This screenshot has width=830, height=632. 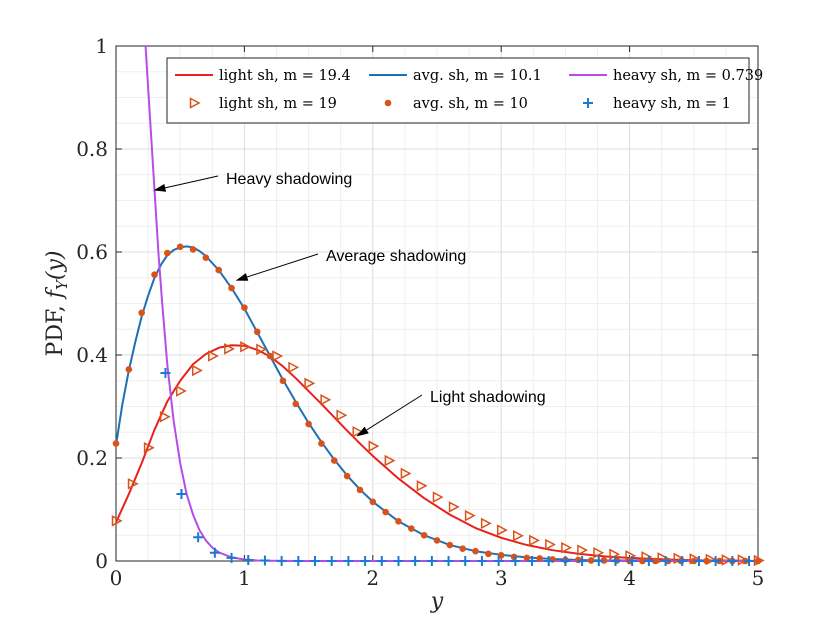 What do you see at coordinates (285, 76) in the screenshot?
I see `legend-label: light sh, m = 19.4` at bounding box center [285, 76].